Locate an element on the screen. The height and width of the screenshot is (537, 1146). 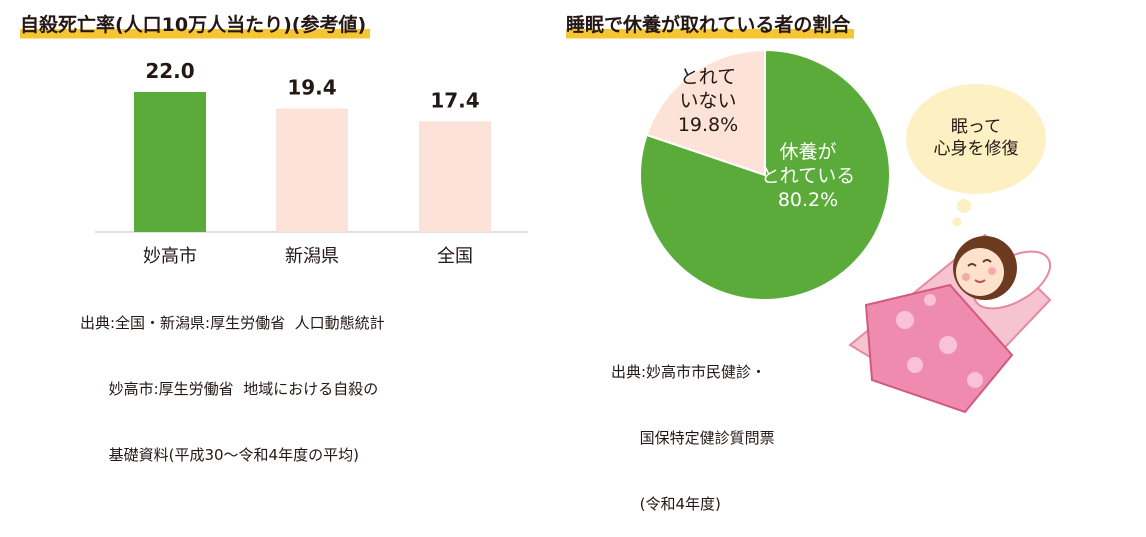
pie-chart: 休養がとれている 80.2% とれていない 19.8% is located at coordinates (765, 174).